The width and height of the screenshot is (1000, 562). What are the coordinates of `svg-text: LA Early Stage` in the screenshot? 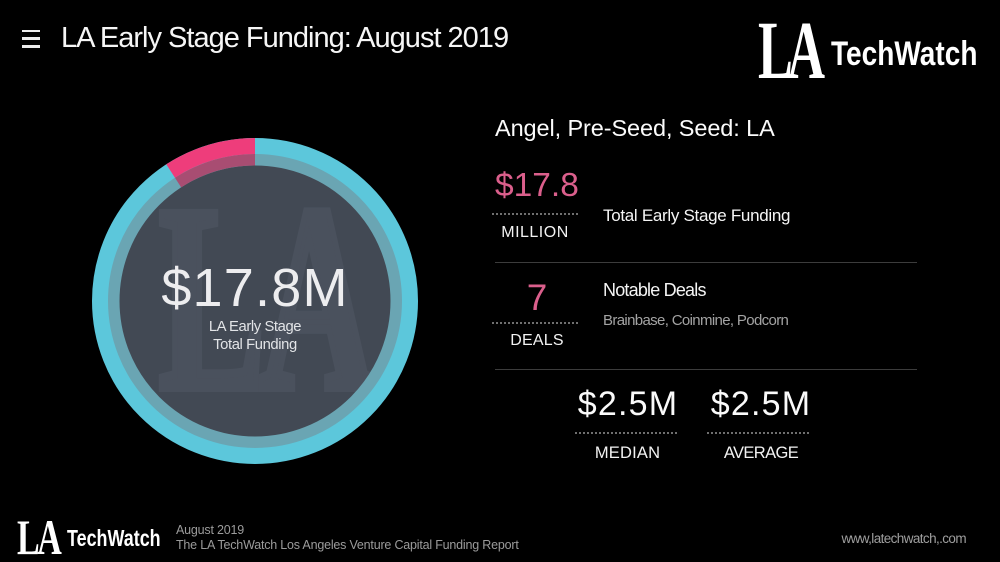 It's located at (255, 327).